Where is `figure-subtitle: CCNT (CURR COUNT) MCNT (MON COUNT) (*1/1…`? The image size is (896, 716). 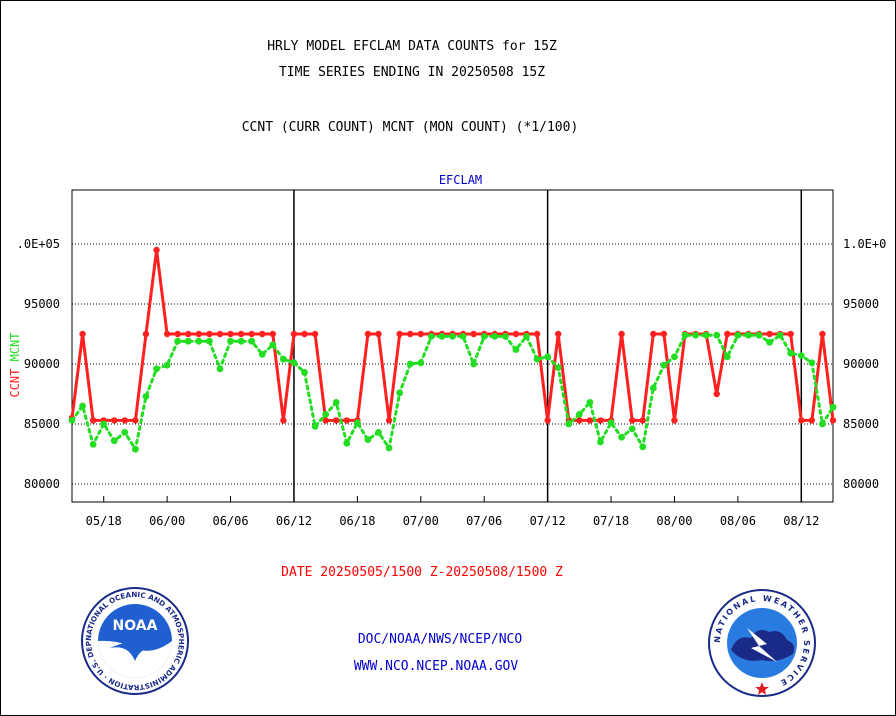 figure-subtitle: CCNT (CURR COUNT) MCNT (MON COUNT) (*1/1… is located at coordinates (410, 127).